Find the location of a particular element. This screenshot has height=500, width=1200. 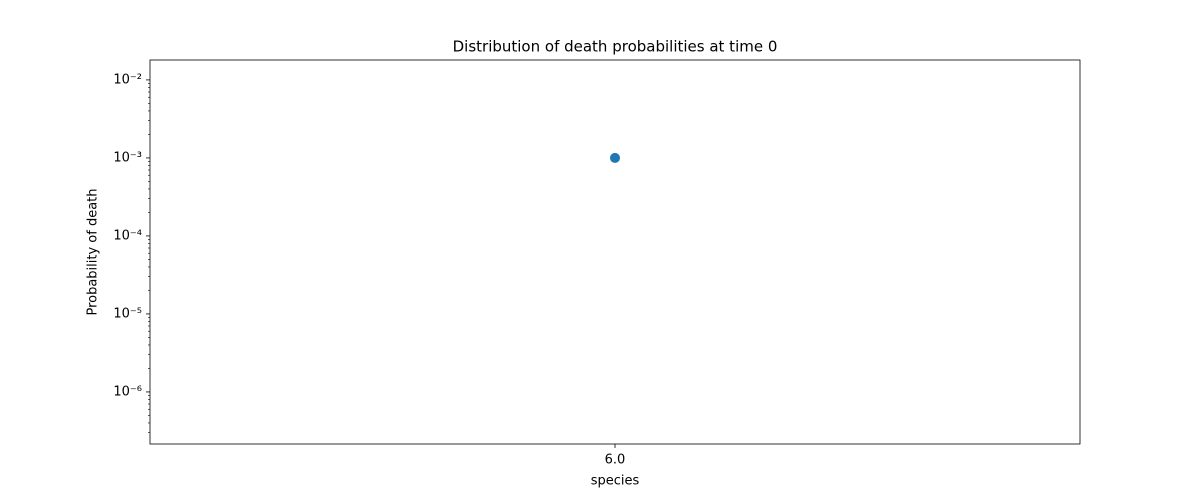

y-tick-label: 10⁻³ is located at coordinates (127, 157).